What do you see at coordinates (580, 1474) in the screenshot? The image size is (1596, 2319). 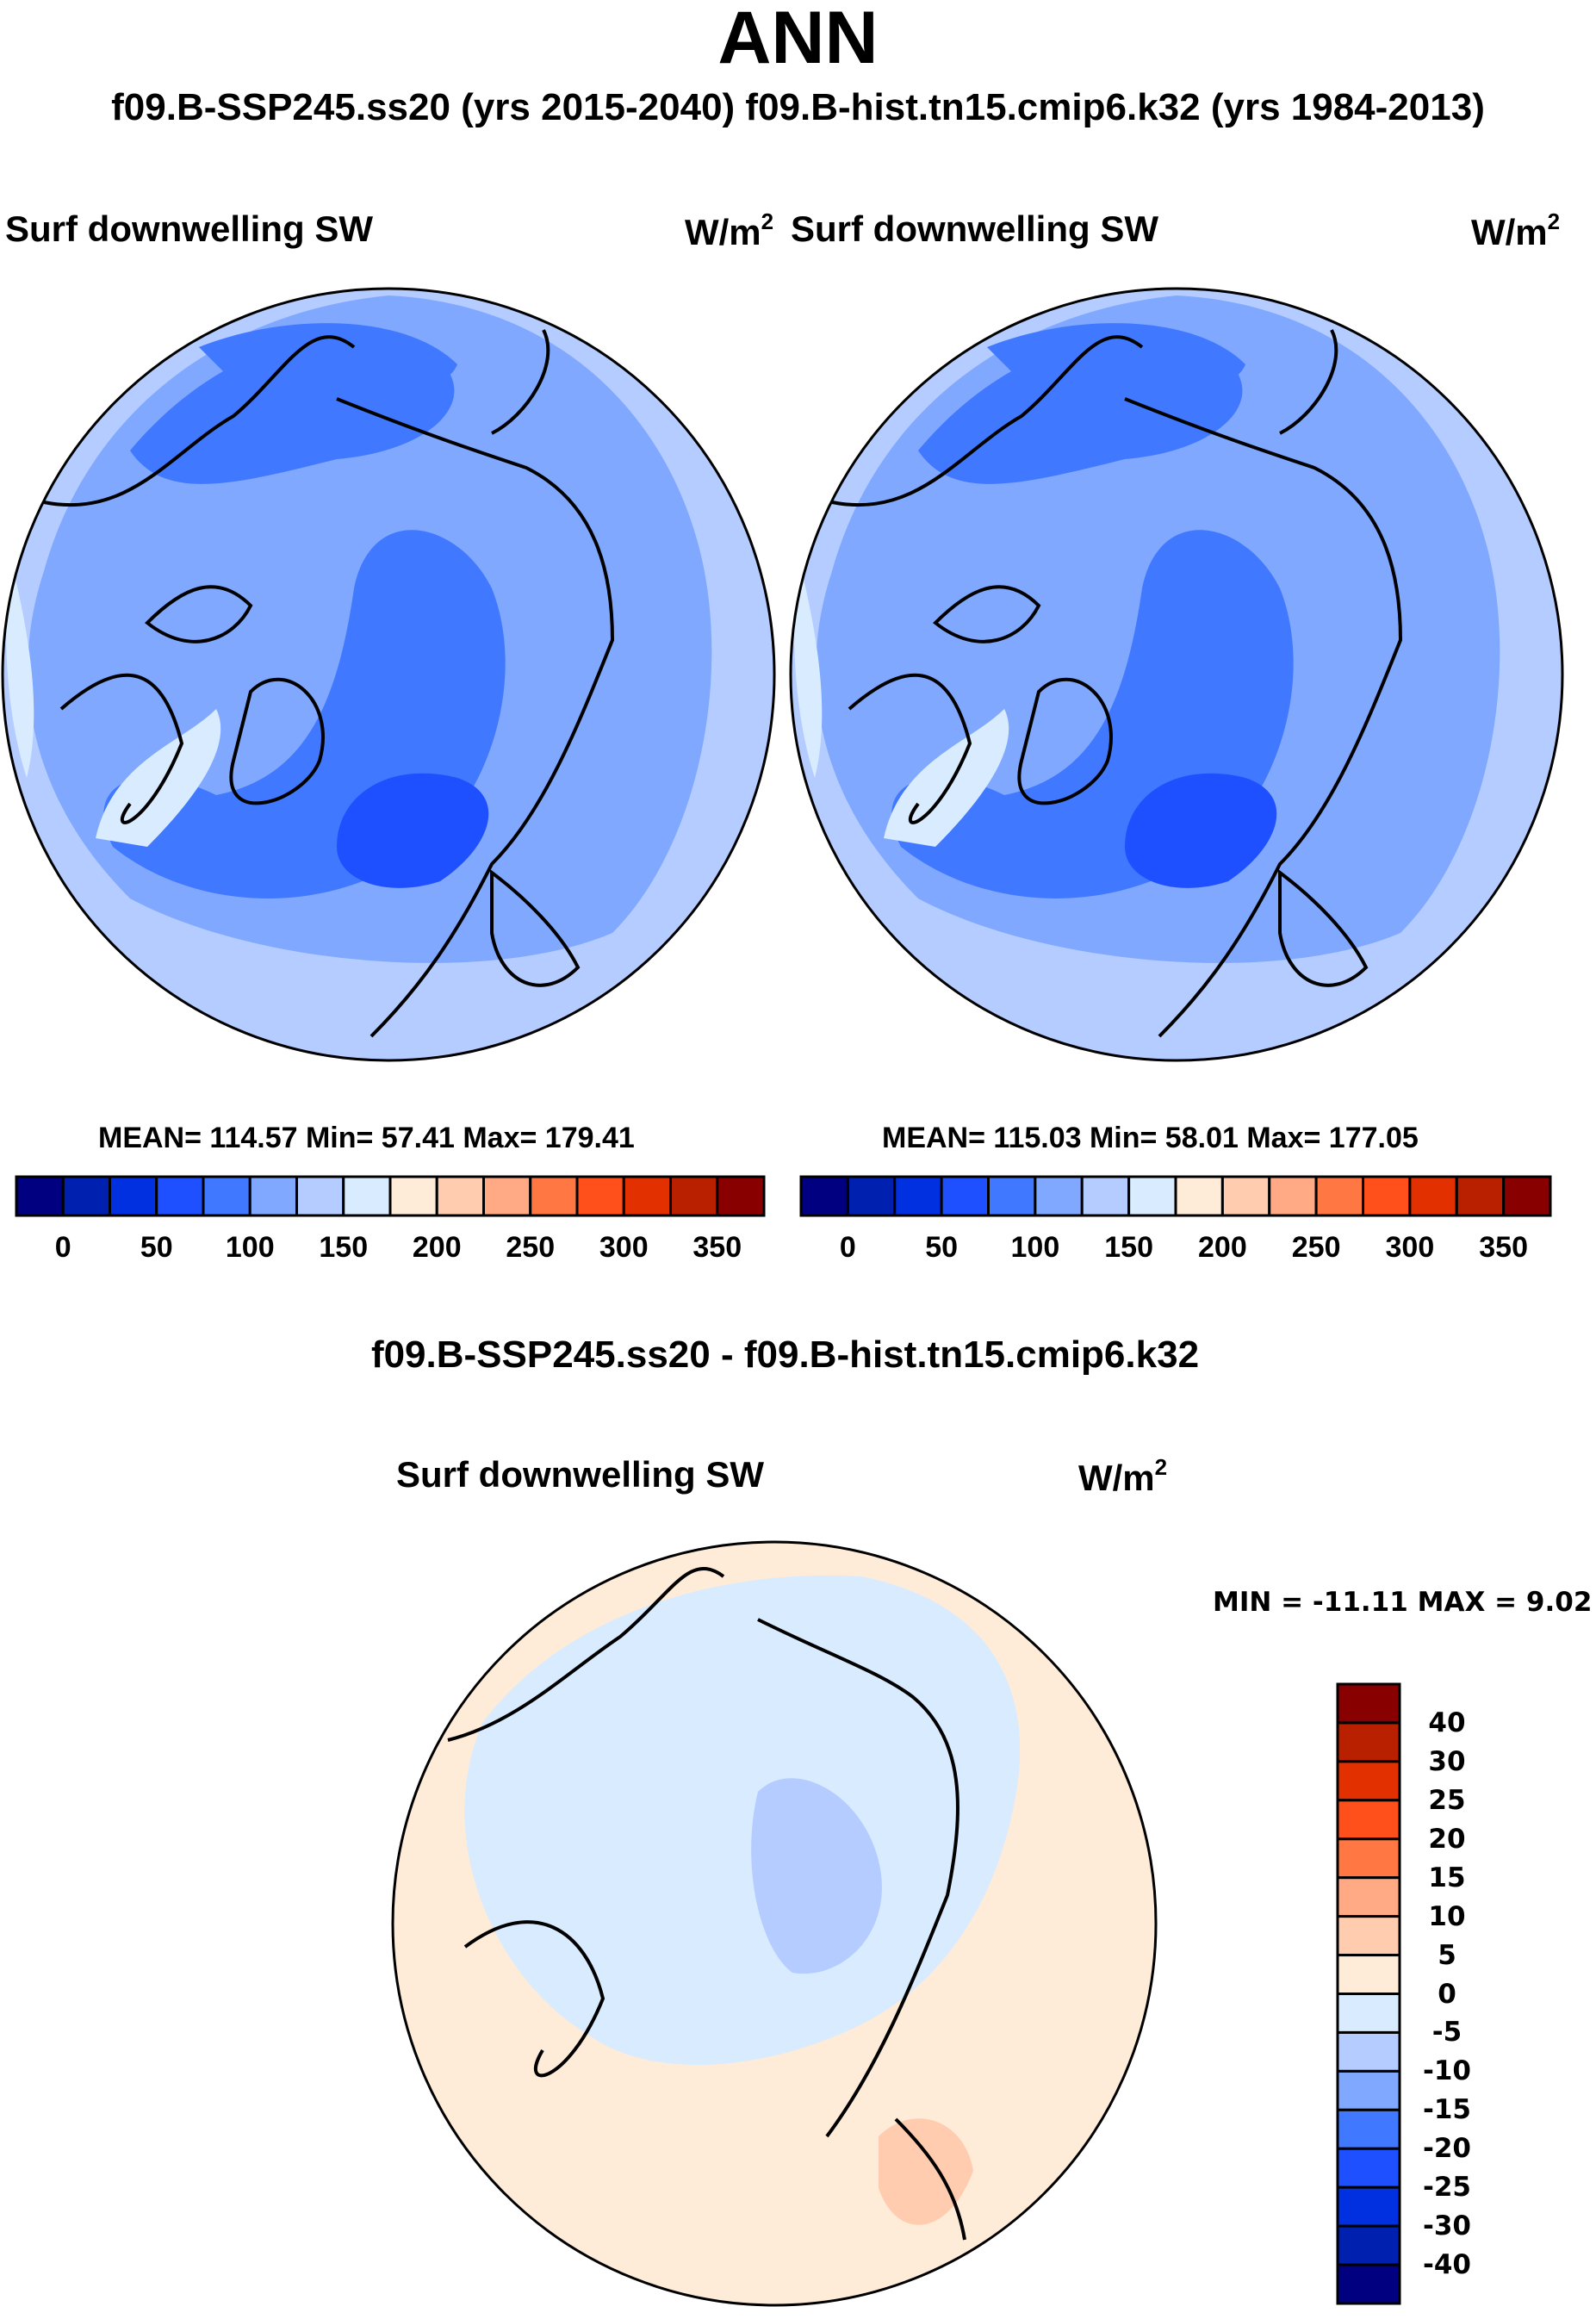 I see `diff-panel-title: Surf downwelling SW` at bounding box center [580, 1474].